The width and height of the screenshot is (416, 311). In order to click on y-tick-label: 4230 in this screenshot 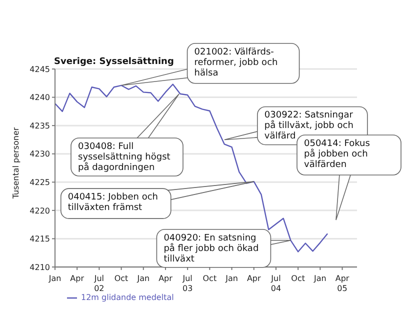, I will do `click(40, 154)`.